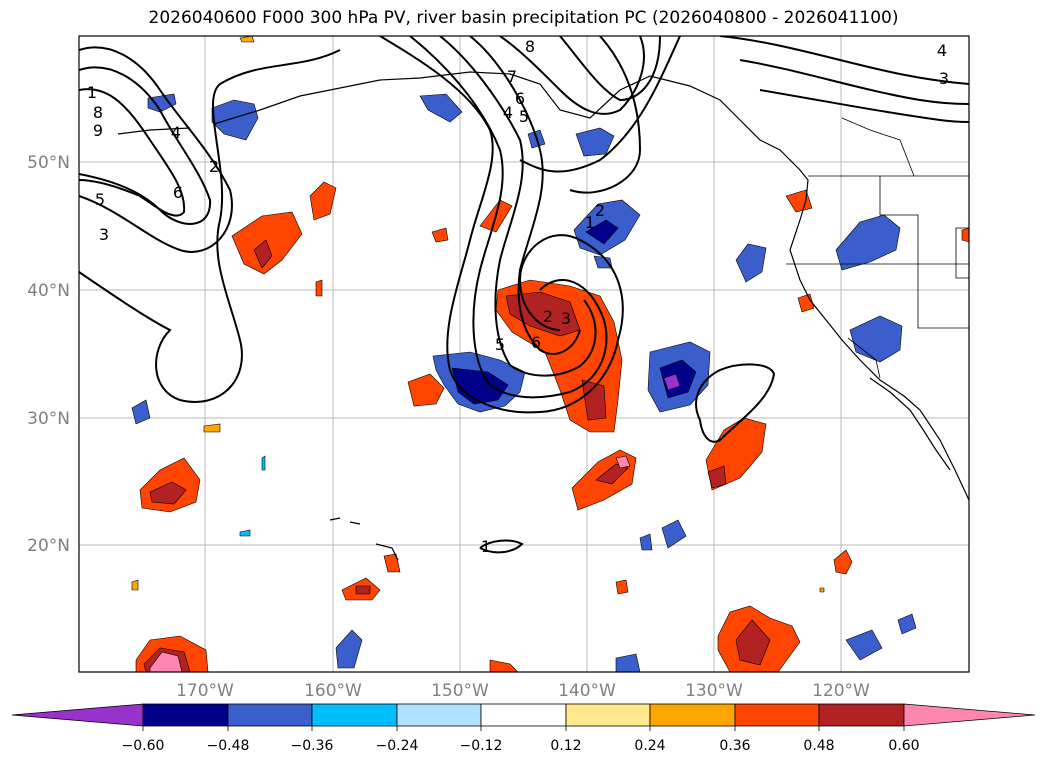 Image resolution: width=1047 pixels, height=765 pixels. What do you see at coordinates (98, 130) in the screenshot?
I see `contour-label: 9` at bounding box center [98, 130].